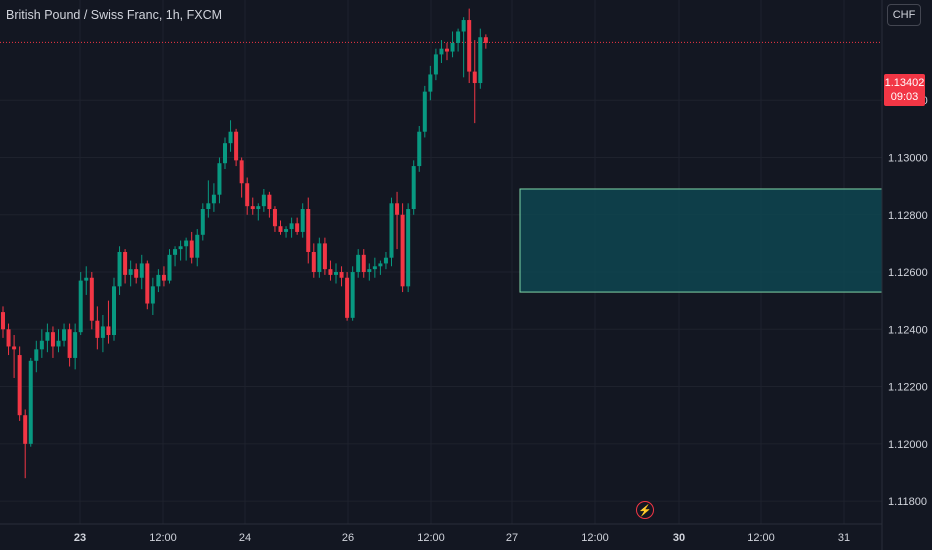 Image resolution: width=932 pixels, height=550 pixels. What do you see at coordinates (462, 538) in the screenshot?
I see `time-axis: 23 12:00 24 26 12:00 27 12:00 30 12:00 31` at bounding box center [462, 538].